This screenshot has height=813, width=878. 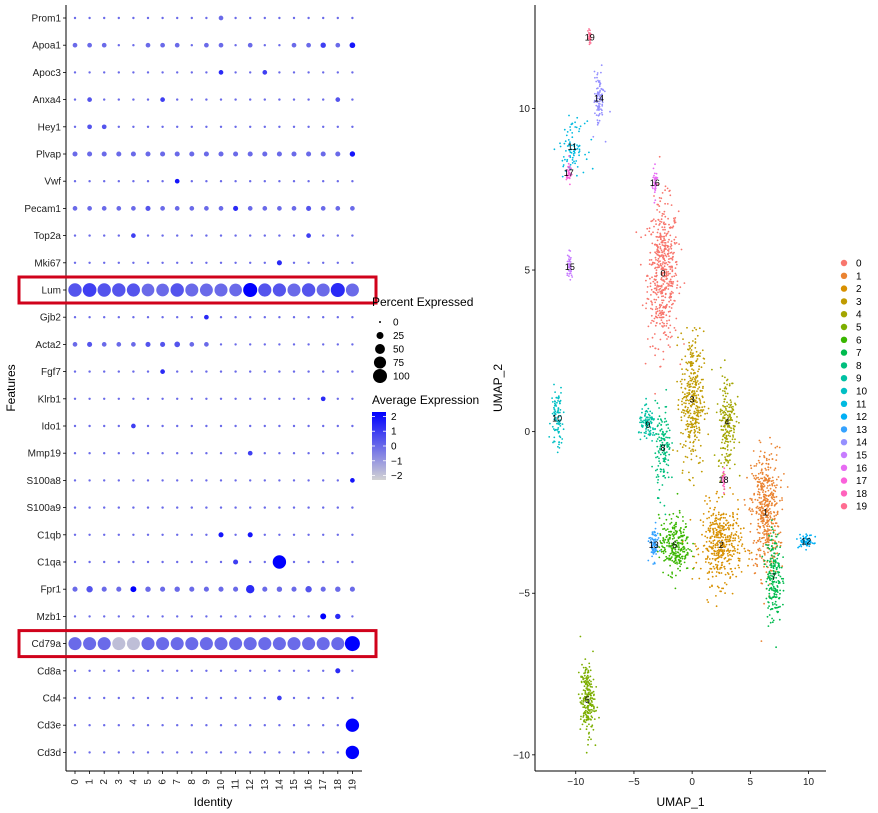 What do you see at coordinates (634, 782) in the screenshot?
I see `umap-x-tick-label: −5` at bounding box center [634, 782].